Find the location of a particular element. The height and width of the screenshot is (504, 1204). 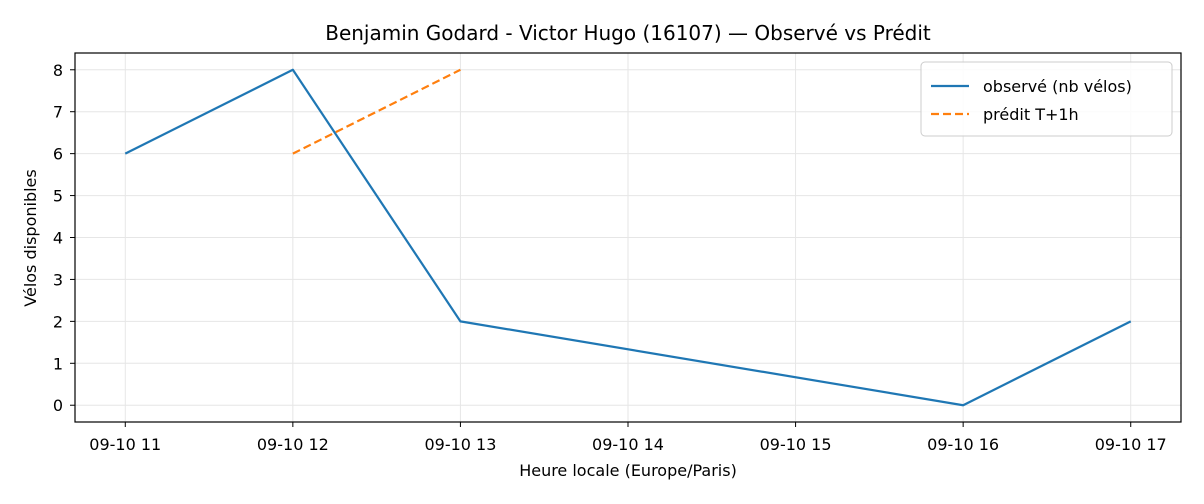

y-tick-label: 1 is located at coordinates (58, 363).